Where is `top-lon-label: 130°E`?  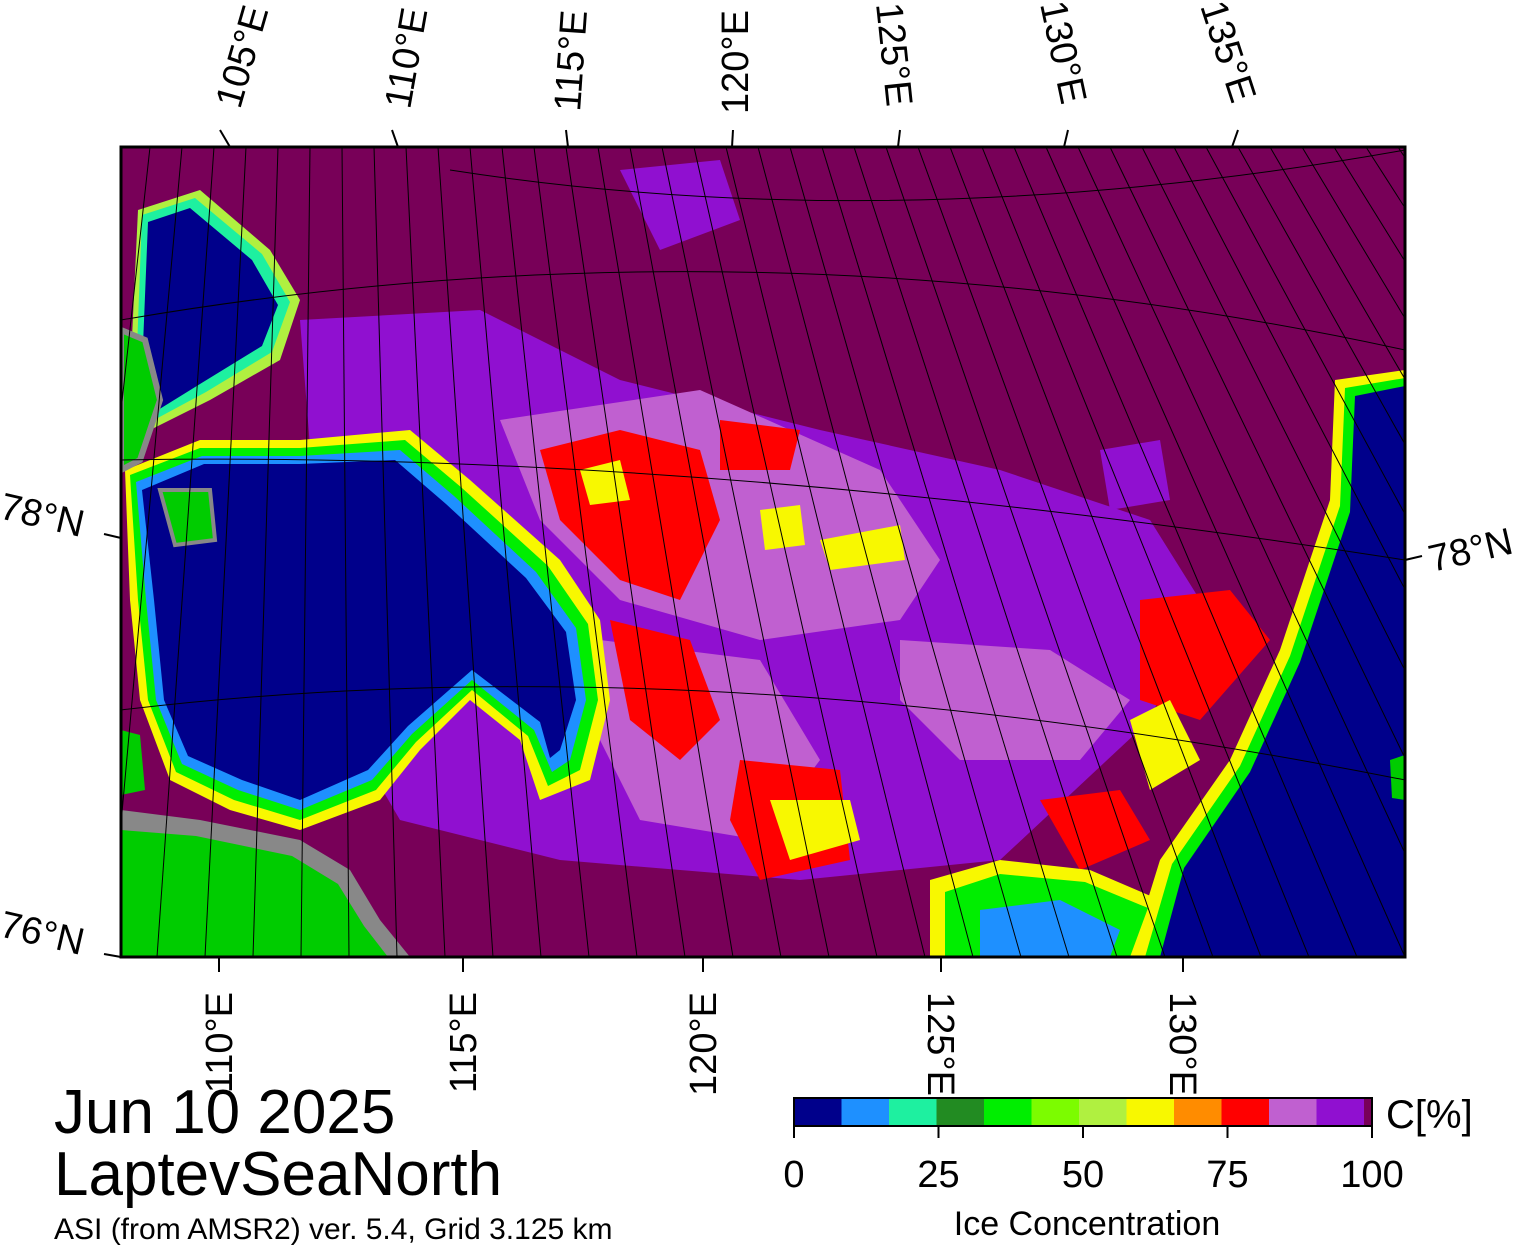 top-lon-label: 130°E is located at coordinates (1062, 54).